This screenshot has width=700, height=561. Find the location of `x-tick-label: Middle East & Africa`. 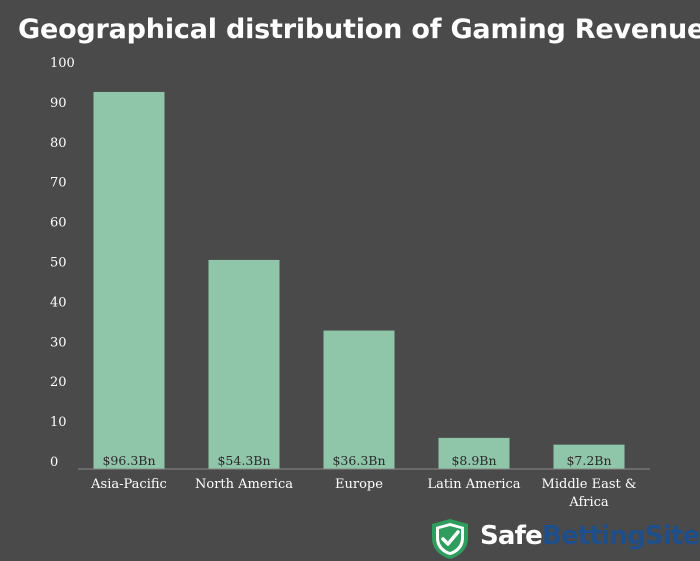

x-tick-label: Middle East & Africa is located at coordinates (589, 493).